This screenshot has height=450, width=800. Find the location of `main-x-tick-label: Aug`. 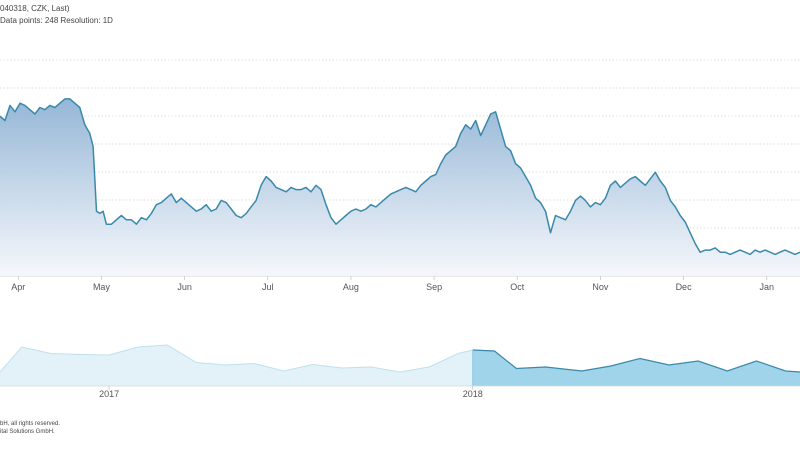

main-x-tick-label: Aug is located at coordinates (351, 287).